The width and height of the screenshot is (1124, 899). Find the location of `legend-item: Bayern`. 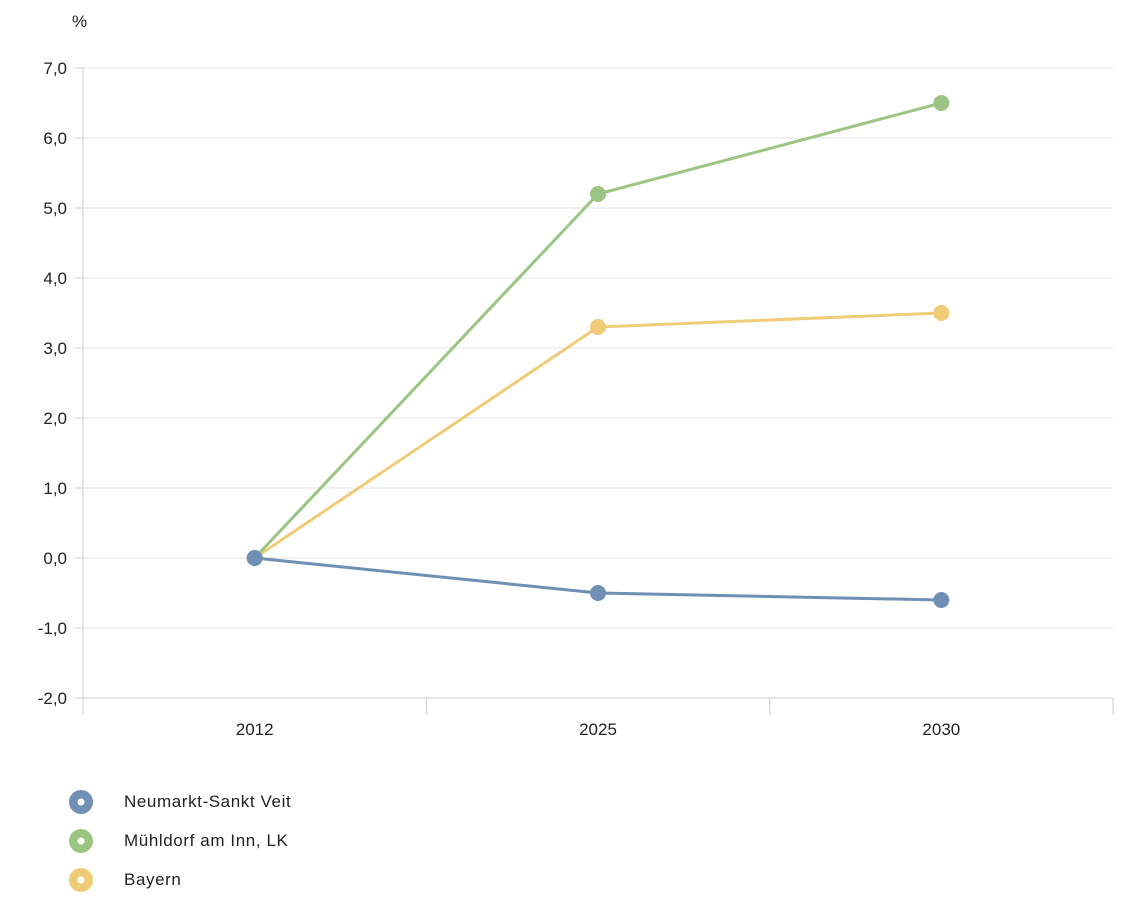

legend-item: Bayern is located at coordinates (179, 879).